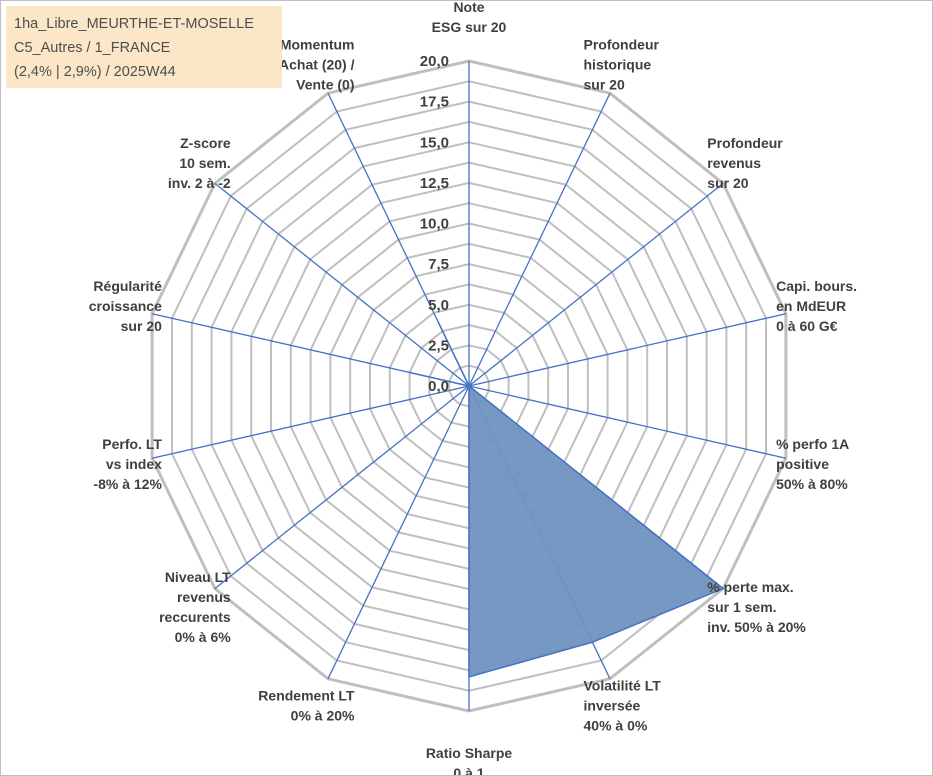 This screenshot has height=776, width=933. I want to click on axis-label-line: % perfo 1A, so click(812, 444).